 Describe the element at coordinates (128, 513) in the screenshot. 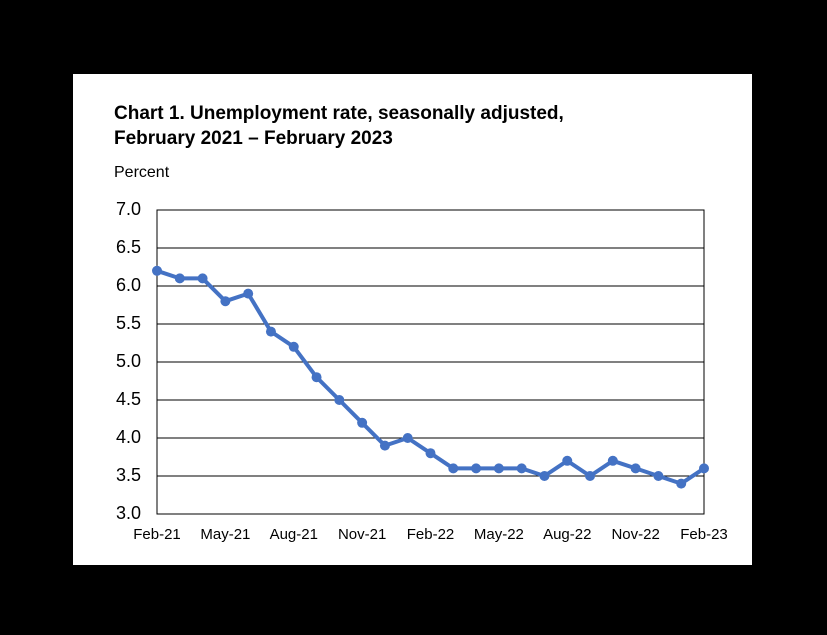

I see `y-tick-label: 3.0` at that location.